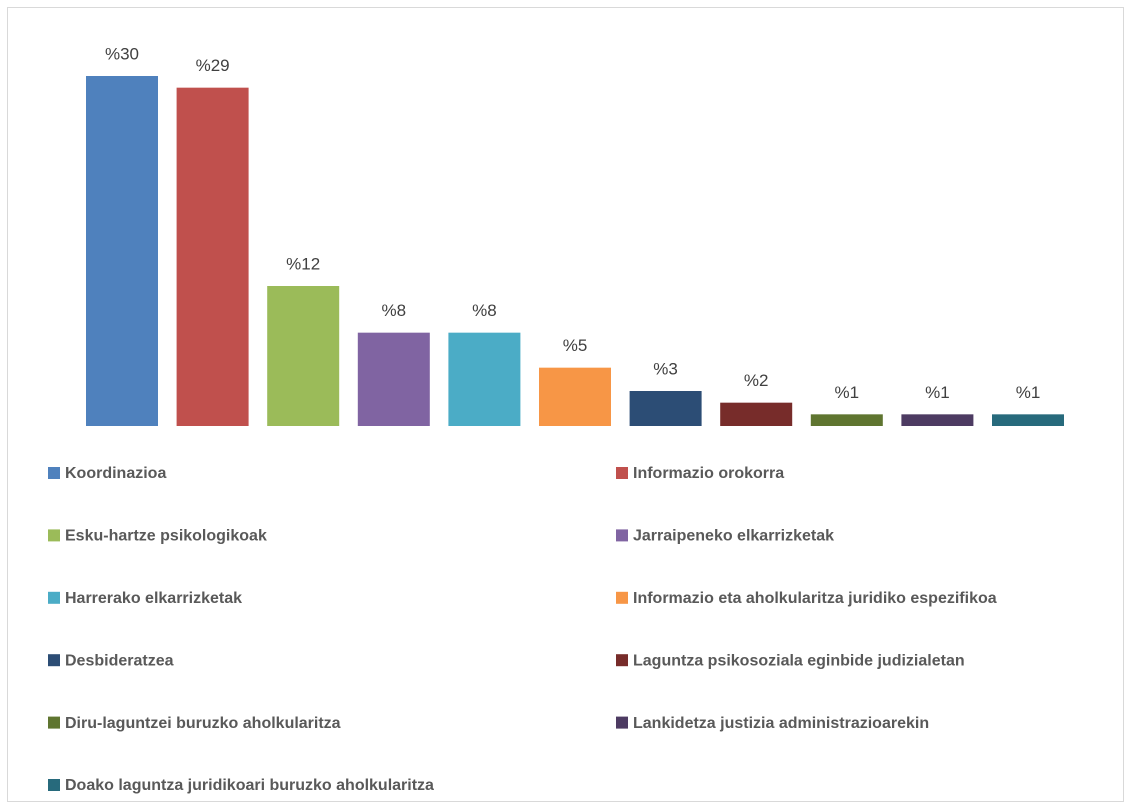  What do you see at coordinates (203, 723) in the screenshot?
I see `legend-label: Diru-laguntzei buruzko aholkularitza` at bounding box center [203, 723].